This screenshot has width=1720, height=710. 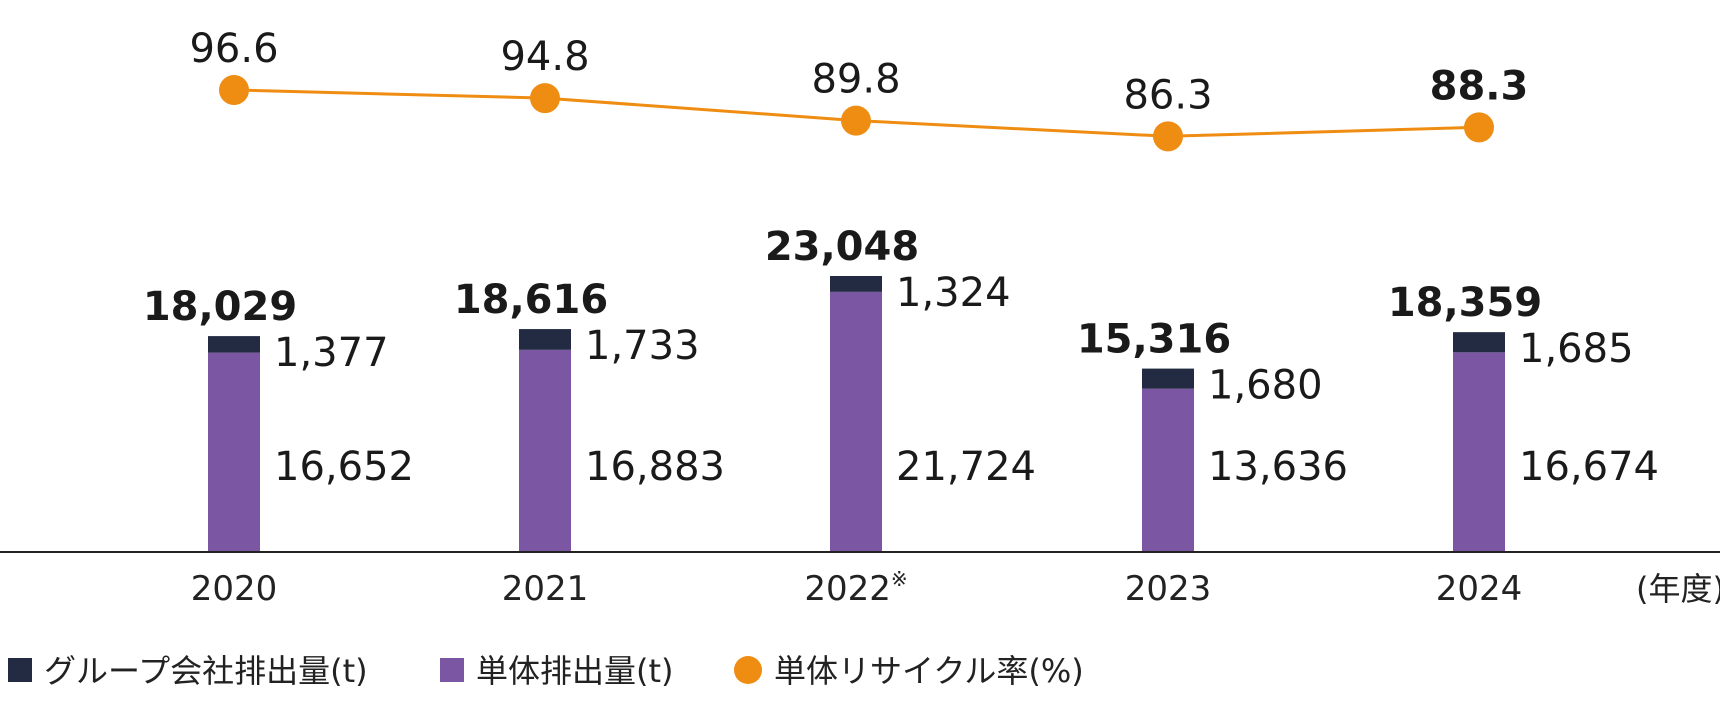 What do you see at coordinates (953, 293) in the screenshot?
I see `group-value-label-2022: 1,324` at bounding box center [953, 293].